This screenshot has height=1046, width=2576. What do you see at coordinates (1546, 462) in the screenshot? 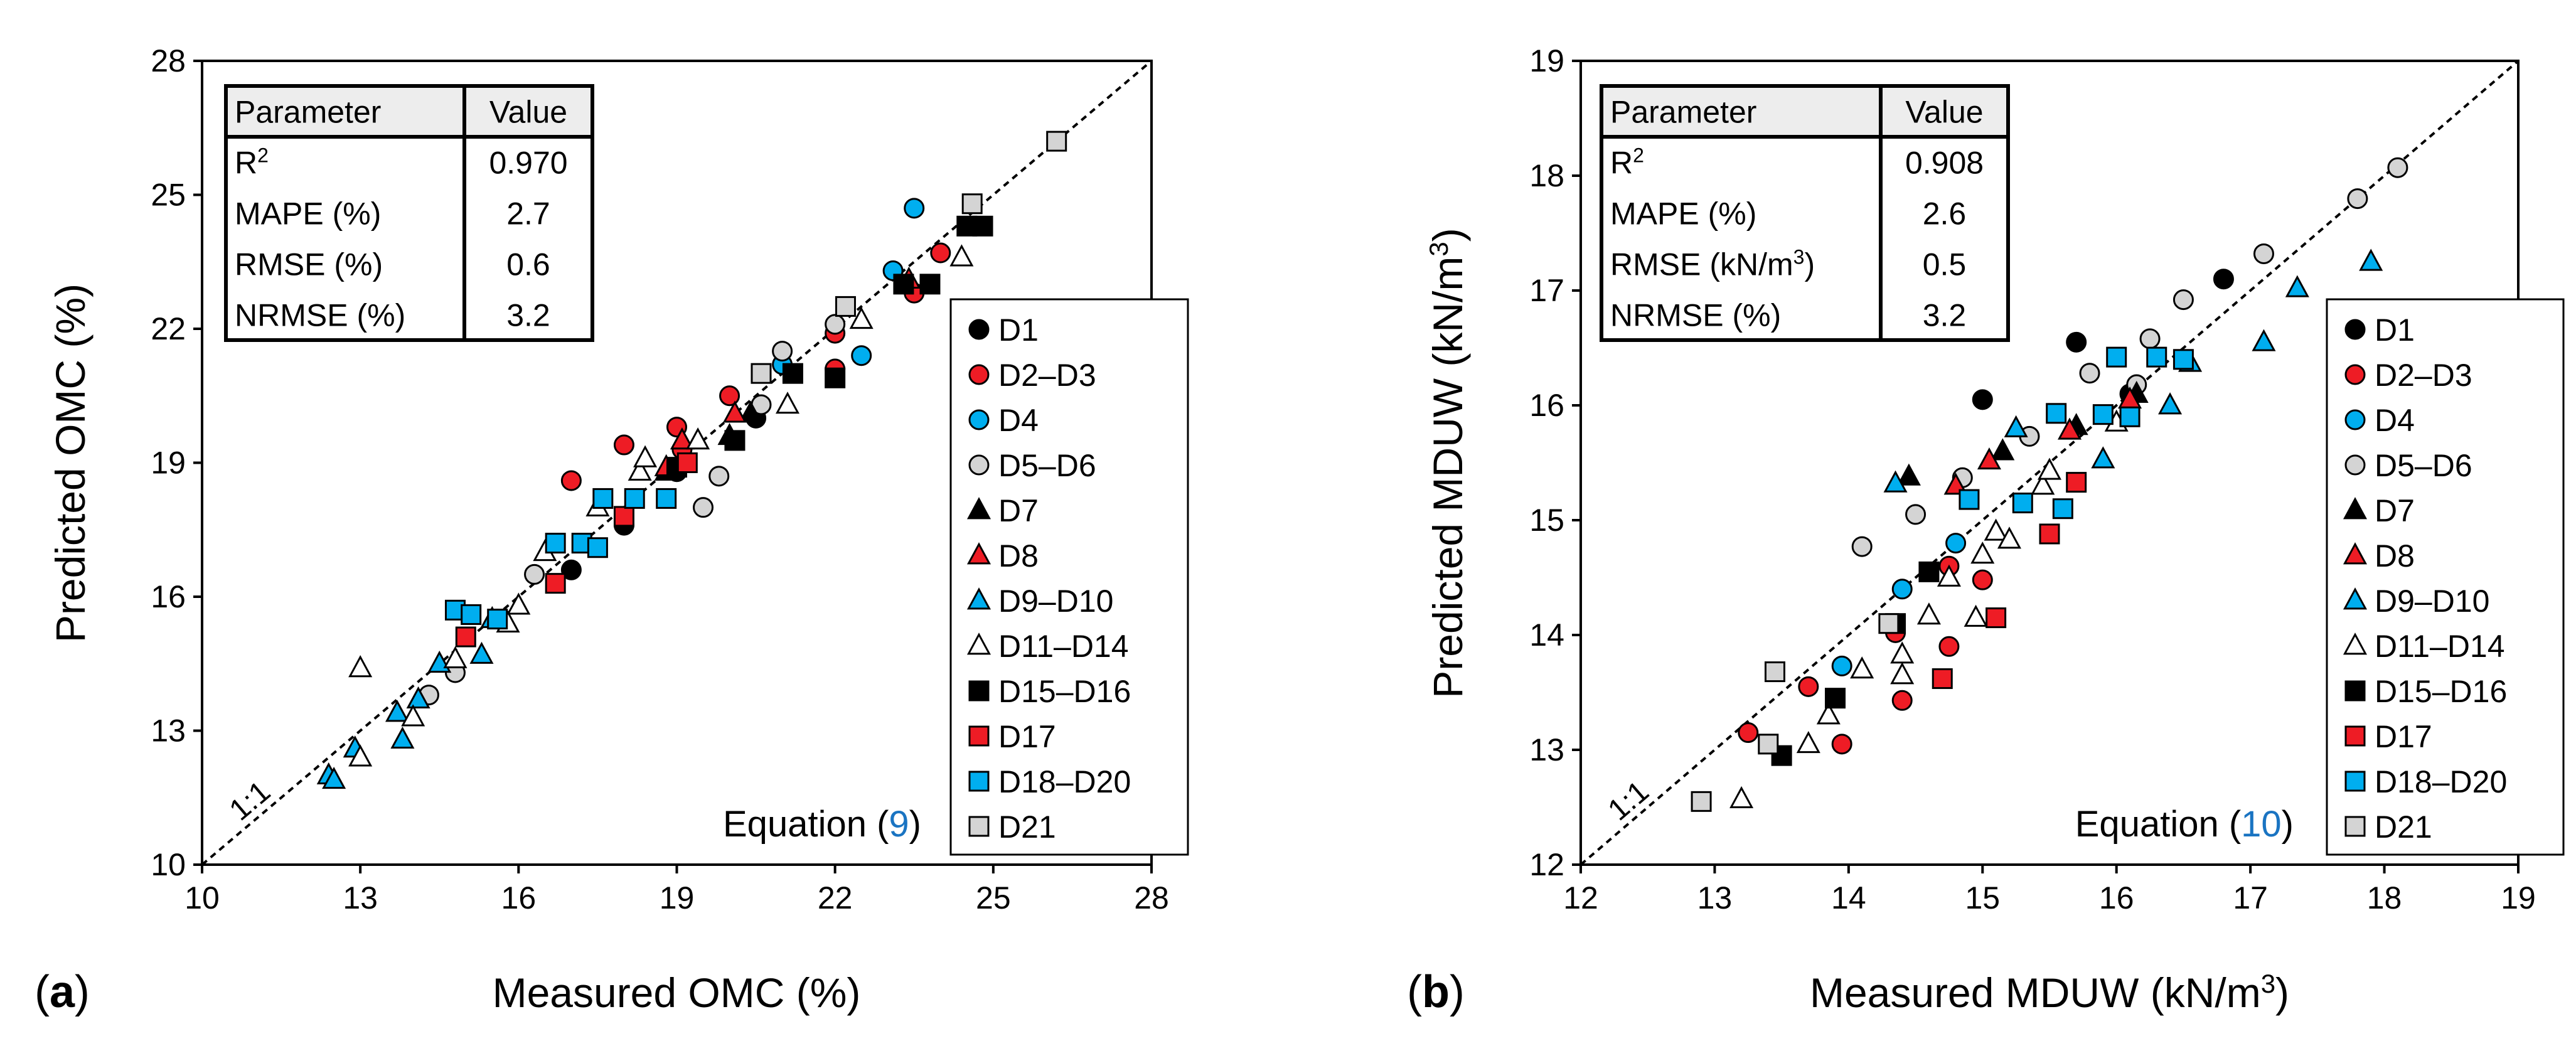
I see `panel-b-y-tick-labels: 12 13 14 15 16 17 18 19` at bounding box center [1546, 462].